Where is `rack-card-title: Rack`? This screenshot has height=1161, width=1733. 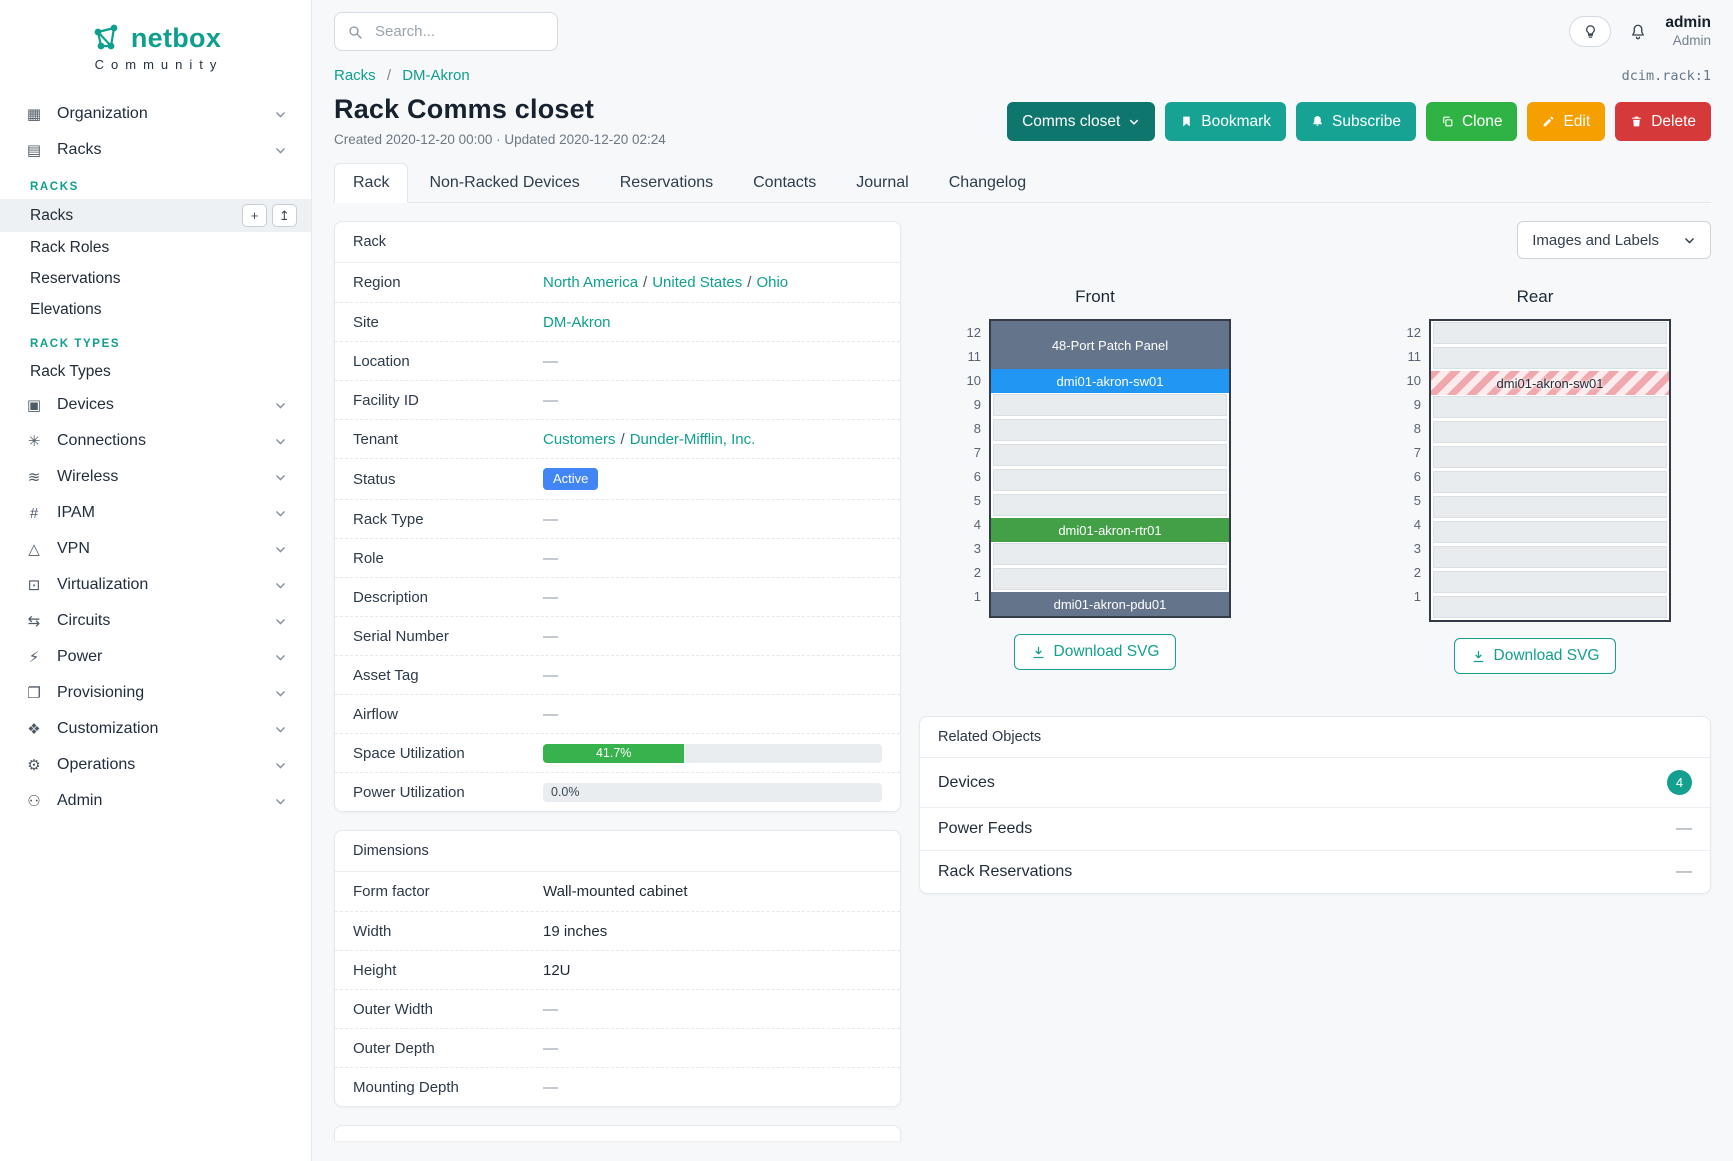 rack-card-title: Rack is located at coordinates (617, 242).